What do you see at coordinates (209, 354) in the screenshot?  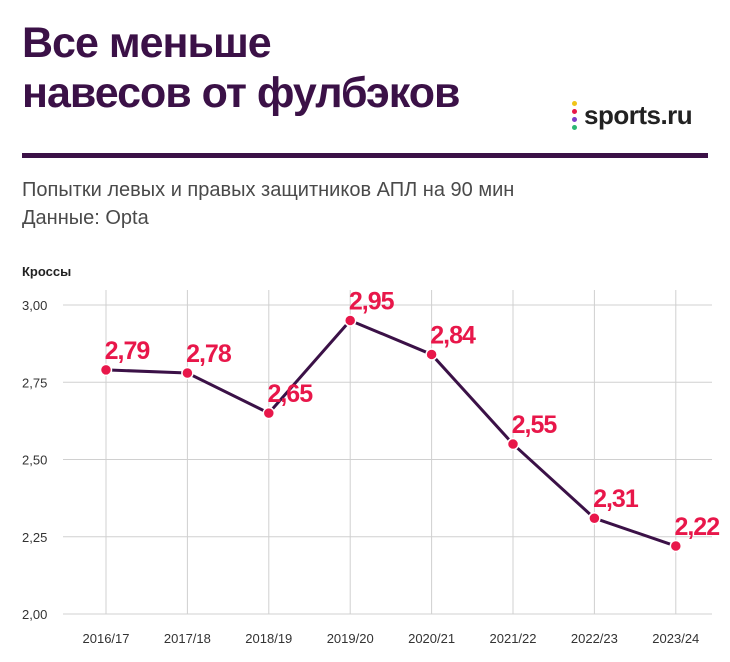 I see `data-label: 2,78` at bounding box center [209, 354].